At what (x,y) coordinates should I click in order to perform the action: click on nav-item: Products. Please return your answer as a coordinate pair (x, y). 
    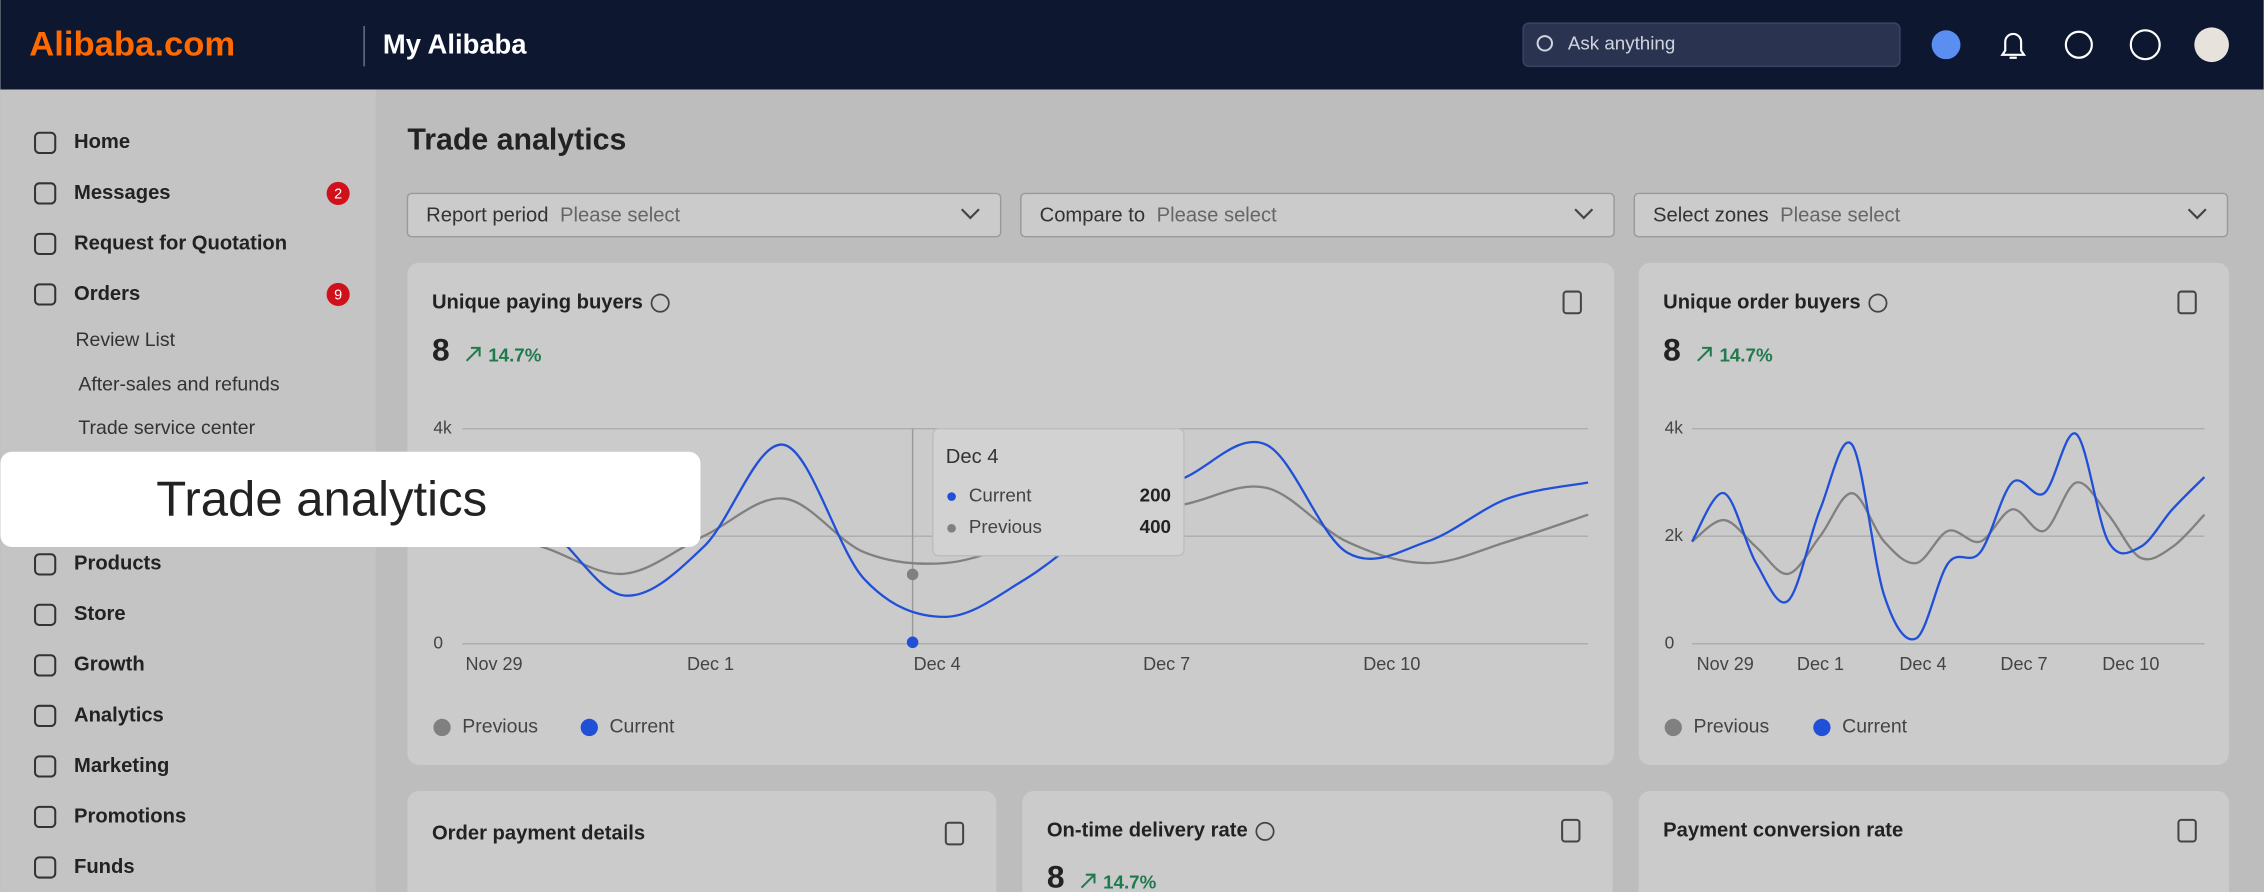
    Looking at the image, I should click on (118, 564).